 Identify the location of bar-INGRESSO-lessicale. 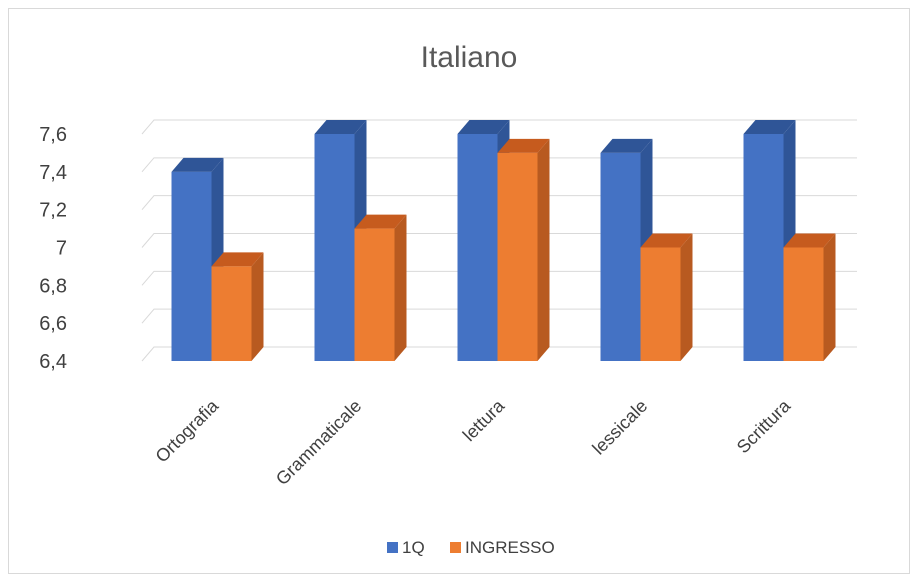
(666, 297).